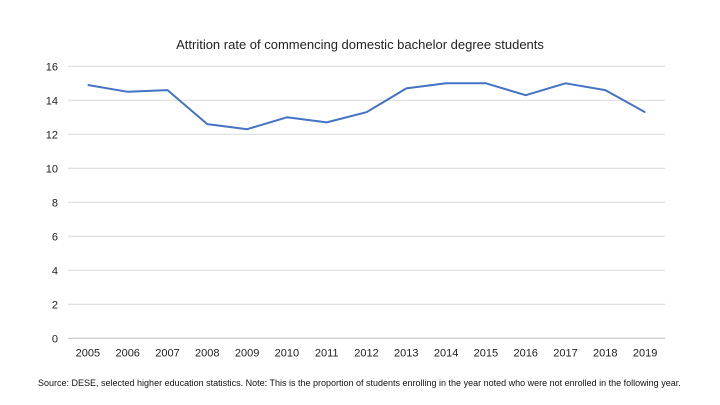 This screenshot has width=720, height=405. I want to click on x-tick-label: 2011, so click(327, 353).